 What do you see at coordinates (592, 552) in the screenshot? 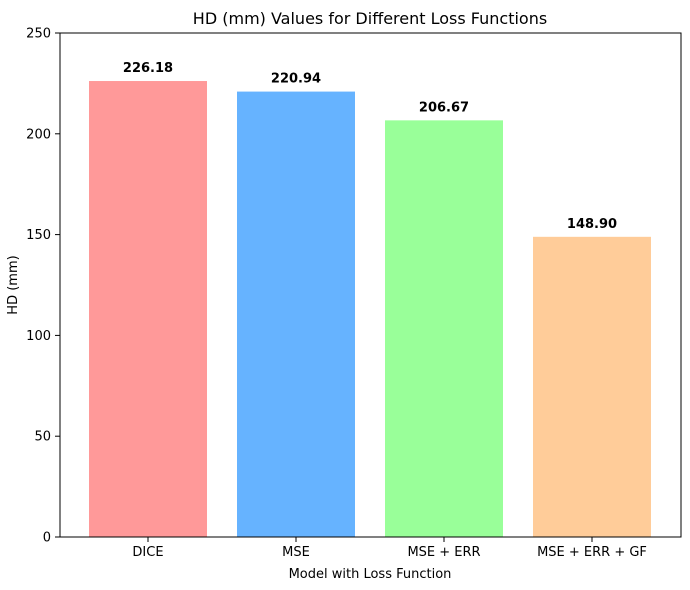
I see `x-tick-label-4: MSE + ERR + GF` at bounding box center [592, 552].